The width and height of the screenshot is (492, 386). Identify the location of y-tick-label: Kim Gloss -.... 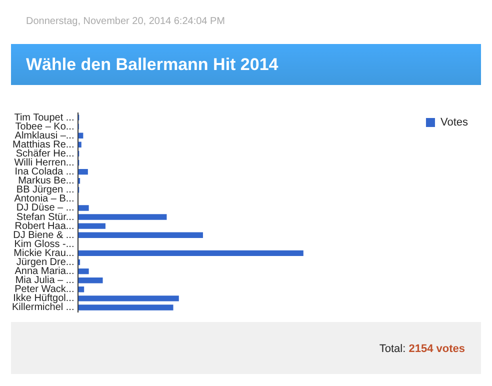
(44, 244).